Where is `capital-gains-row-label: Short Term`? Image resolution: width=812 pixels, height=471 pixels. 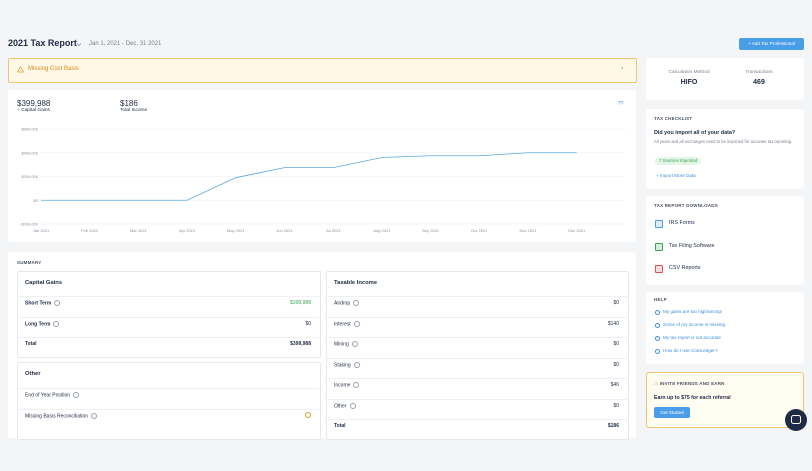
capital-gains-row-label: Short Term is located at coordinates (43, 303).